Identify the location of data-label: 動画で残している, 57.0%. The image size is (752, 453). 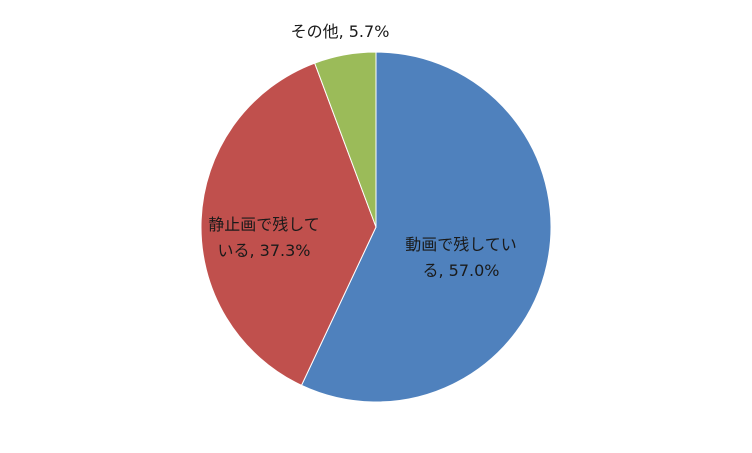
(461, 257).